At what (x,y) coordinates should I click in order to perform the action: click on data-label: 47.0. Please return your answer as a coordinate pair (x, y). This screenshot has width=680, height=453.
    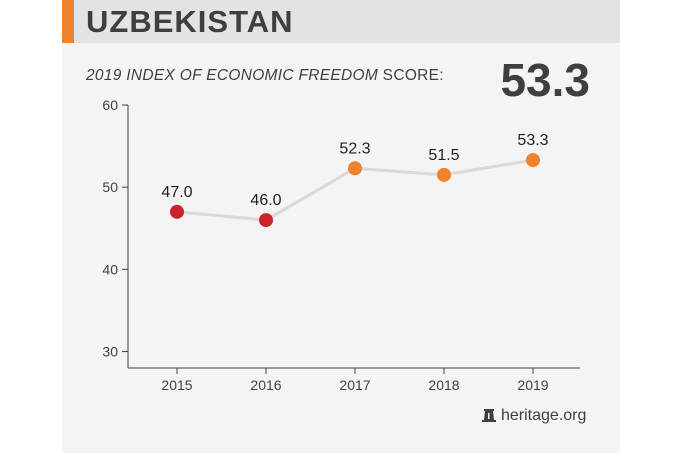
    Looking at the image, I should click on (176, 192).